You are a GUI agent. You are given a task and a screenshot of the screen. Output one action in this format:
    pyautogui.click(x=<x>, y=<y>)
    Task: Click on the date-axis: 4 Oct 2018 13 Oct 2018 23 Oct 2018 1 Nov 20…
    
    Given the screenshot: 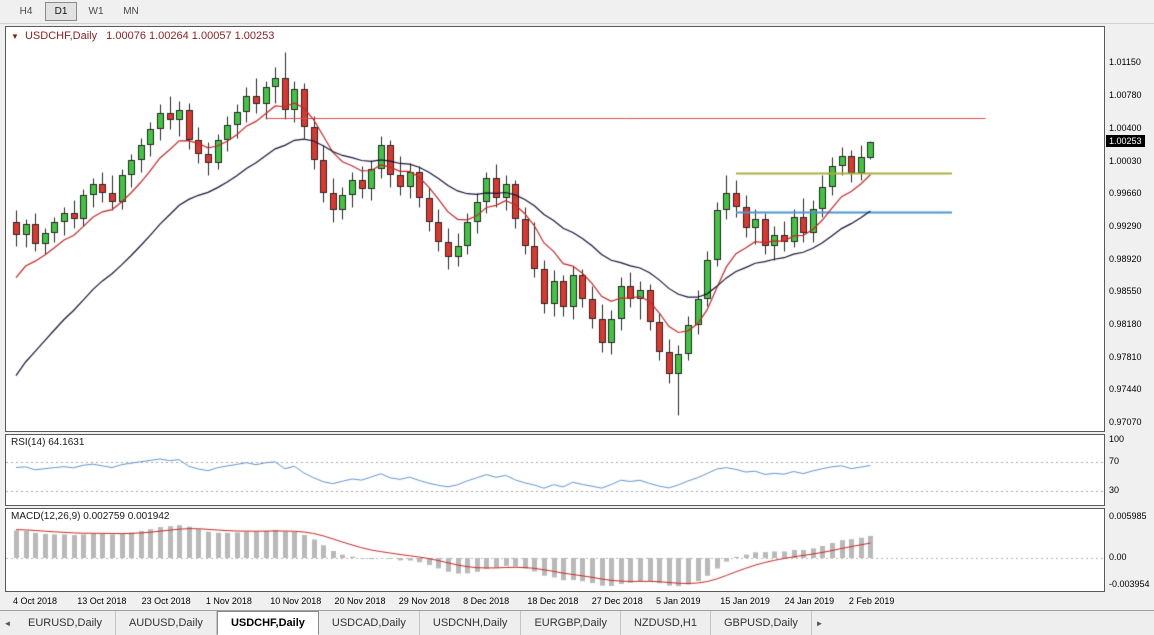 What is the action you would take?
    pyautogui.click(x=555, y=601)
    